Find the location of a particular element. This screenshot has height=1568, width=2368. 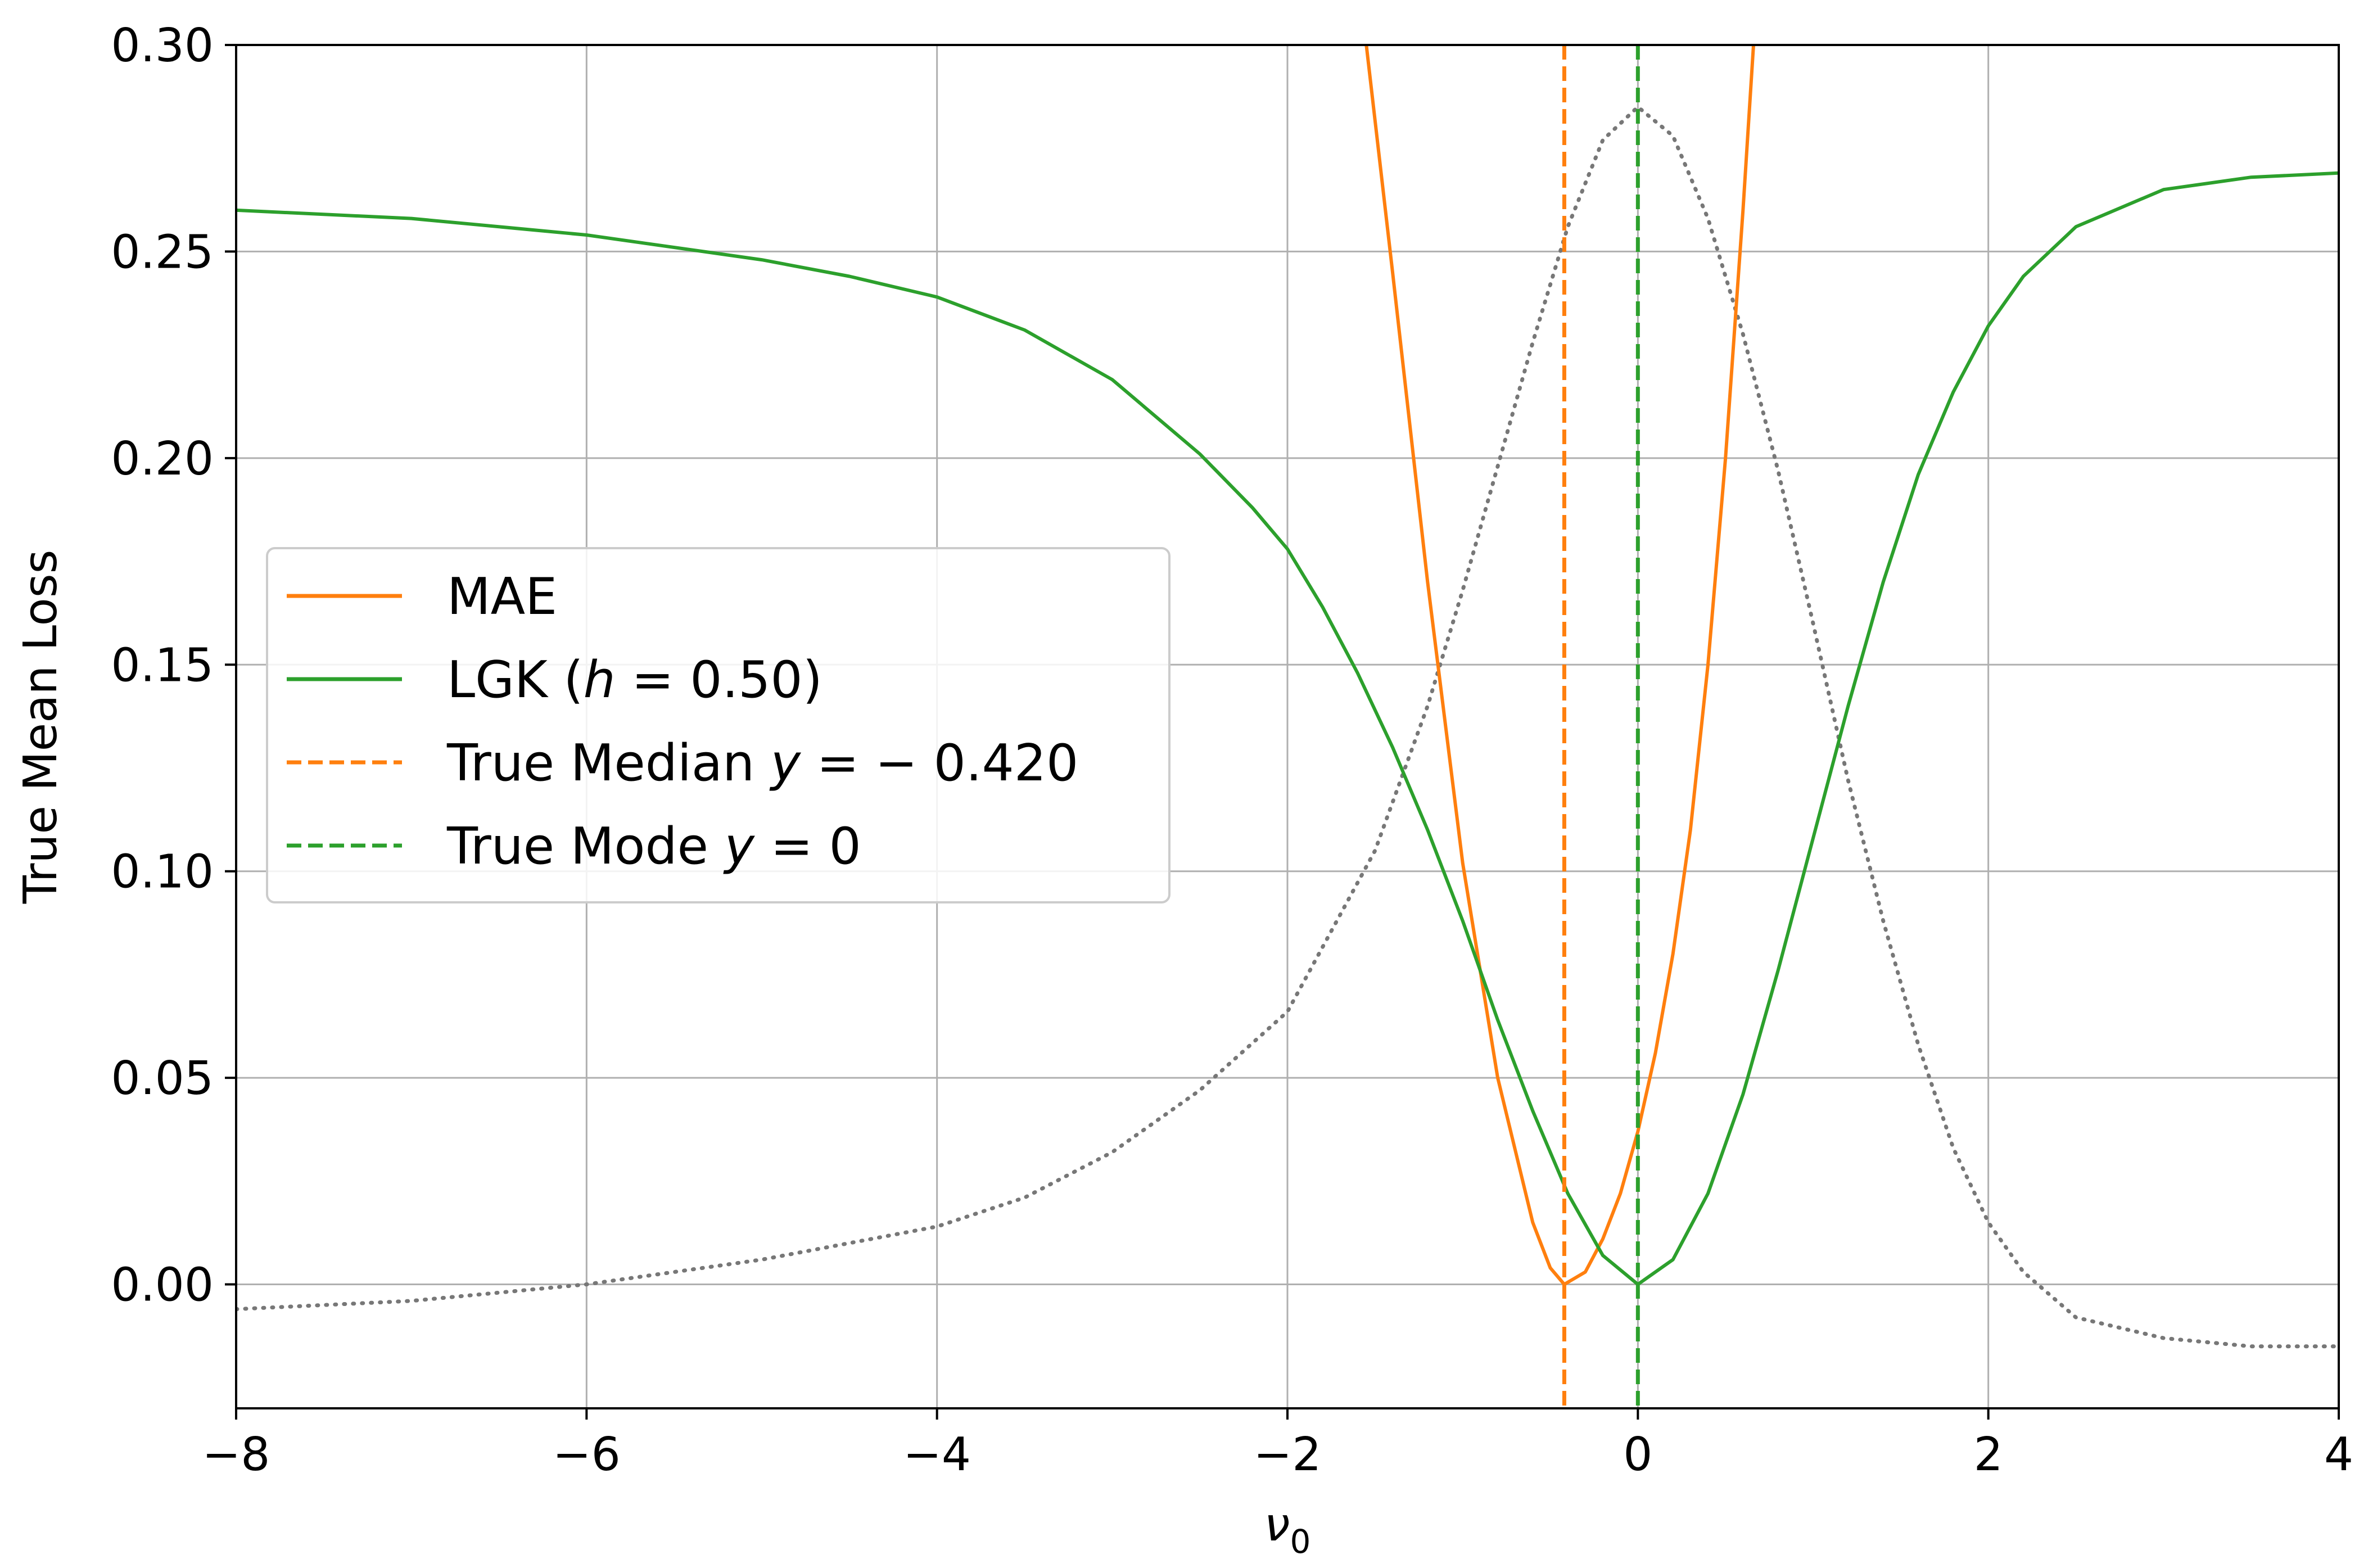

y-tick-label: 0.05 is located at coordinates (162, 1078).